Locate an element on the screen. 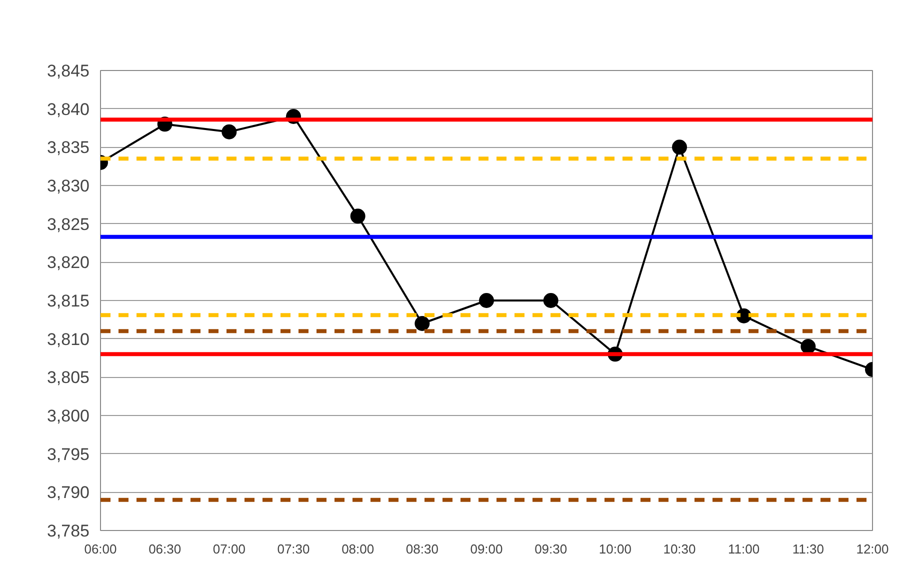  x-tick-label: 10:00 is located at coordinates (615, 549).